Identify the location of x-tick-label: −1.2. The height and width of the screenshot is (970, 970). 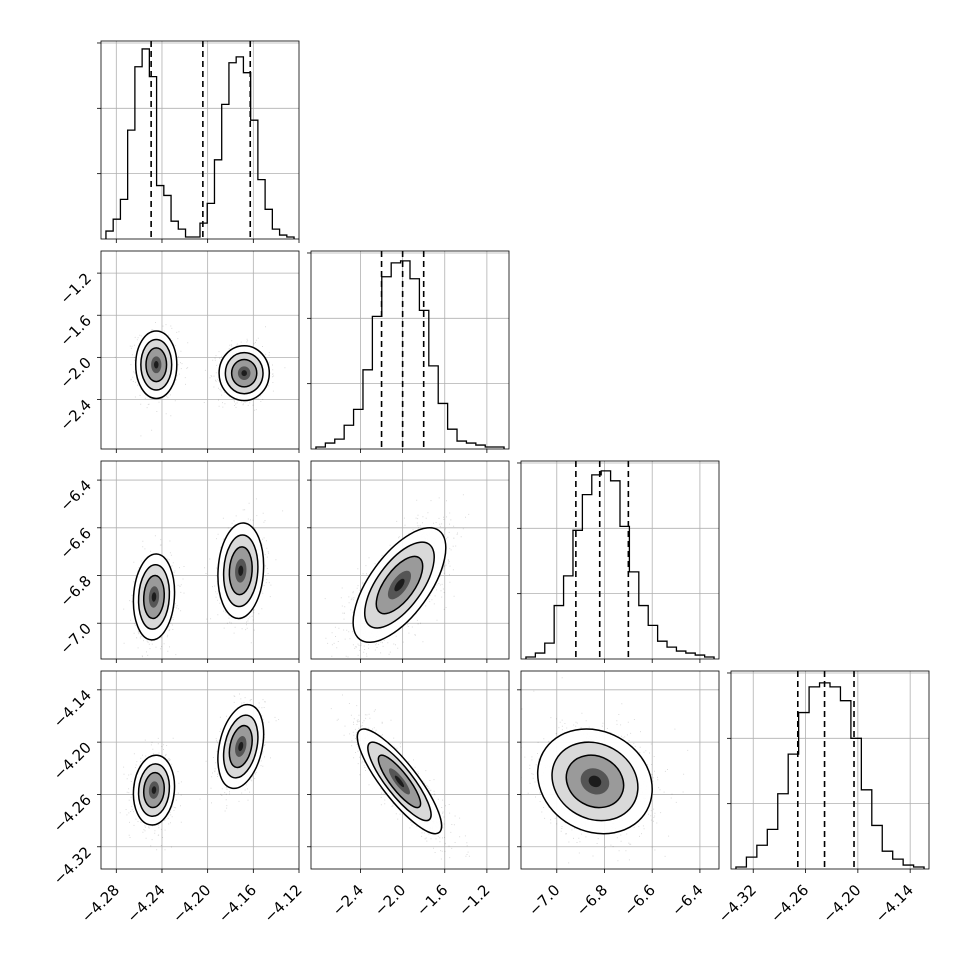
(474, 900).